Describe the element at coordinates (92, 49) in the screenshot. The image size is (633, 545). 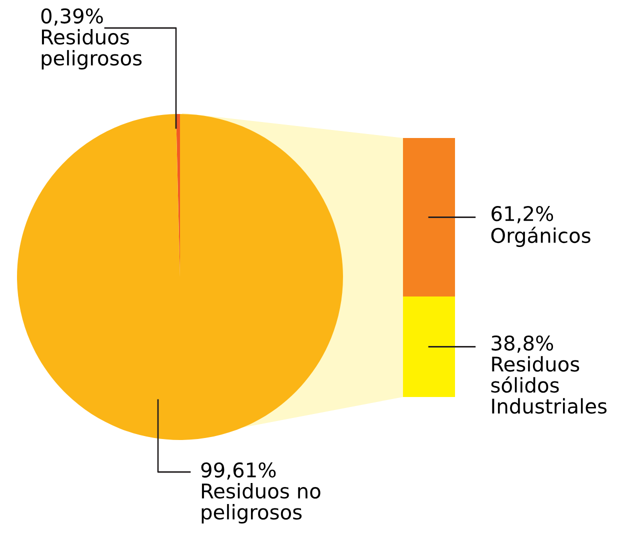
I see `slice-label: Residuos peligrosos` at that location.